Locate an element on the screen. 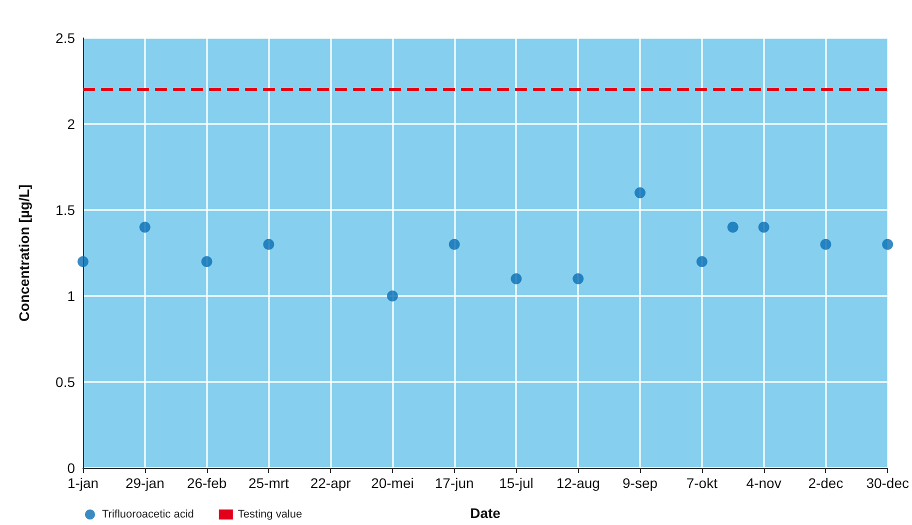 This screenshot has width=912, height=525. y-tick-label: 0.5 is located at coordinates (66, 382).